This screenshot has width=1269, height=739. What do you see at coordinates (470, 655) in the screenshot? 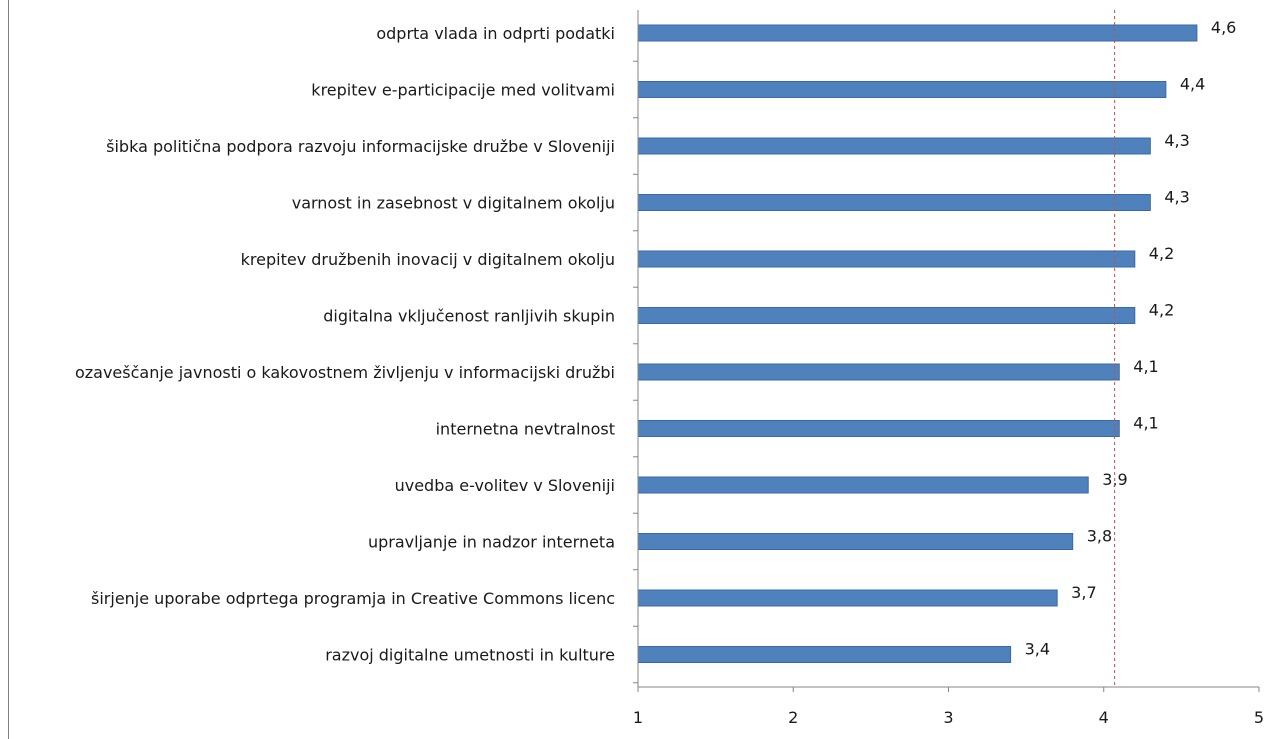
I see `category-label: razvoj digitalne umetnosti in kulture` at bounding box center [470, 655].